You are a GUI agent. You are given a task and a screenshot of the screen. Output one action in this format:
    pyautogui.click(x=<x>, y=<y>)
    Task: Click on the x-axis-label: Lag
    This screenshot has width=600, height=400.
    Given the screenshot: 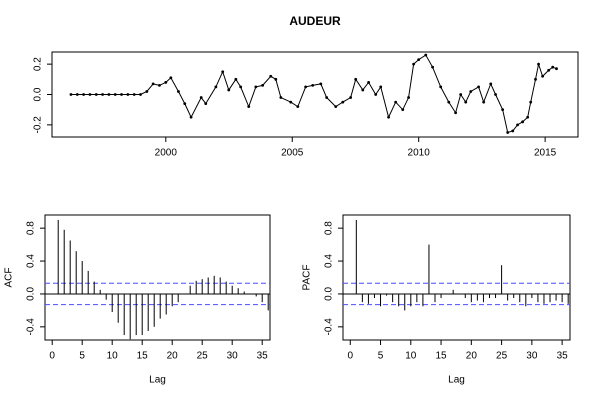 What is the action you would take?
    pyautogui.click(x=456, y=380)
    